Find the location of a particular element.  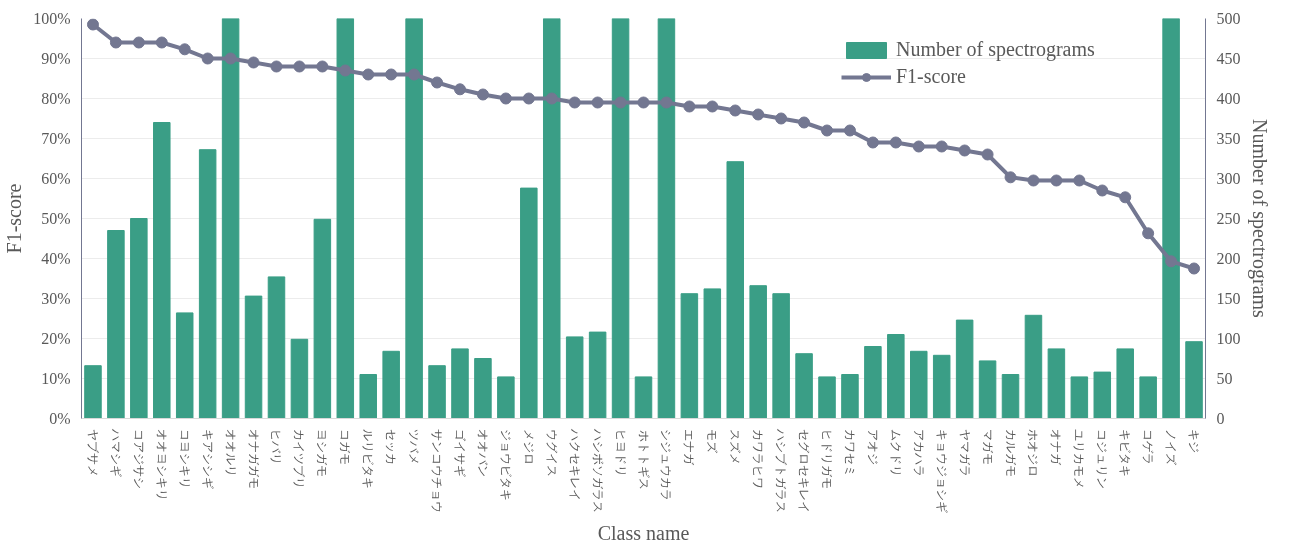

y2-axis-title: Number of spectrograms is located at coordinates (1259, 219).